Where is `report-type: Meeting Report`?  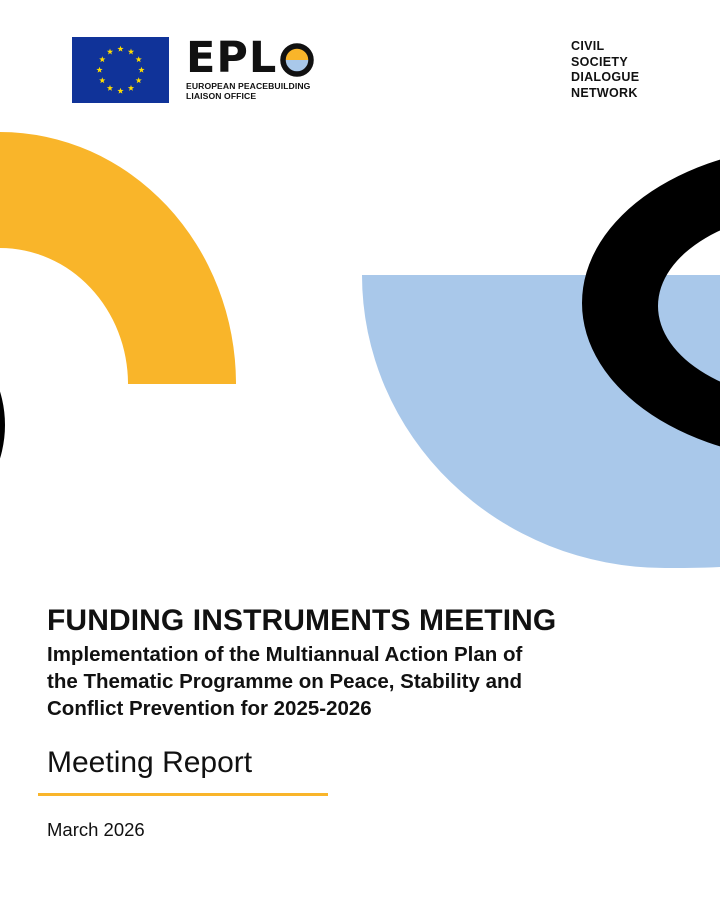 report-type: Meeting Report is located at coordinates (150, 762).